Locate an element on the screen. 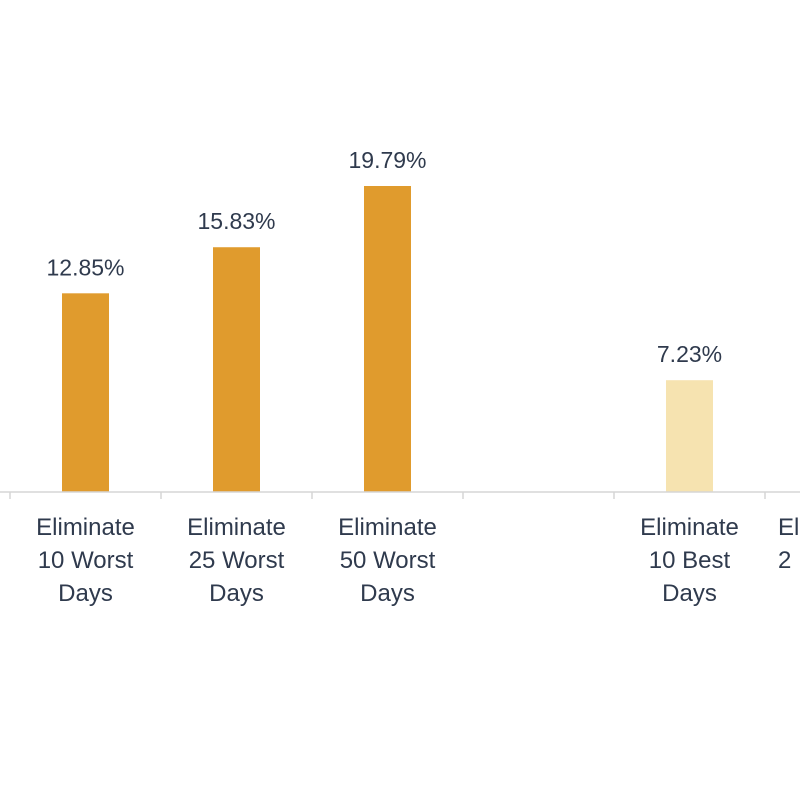  category-label: 10 Worst is located at coordinates (86, 560).